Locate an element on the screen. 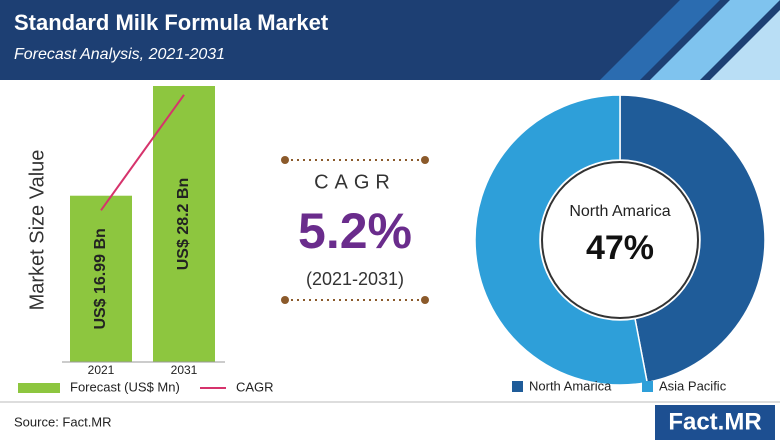 This screenshot has height=440, width=780. cagr-line is located at coordinates (142, 152).